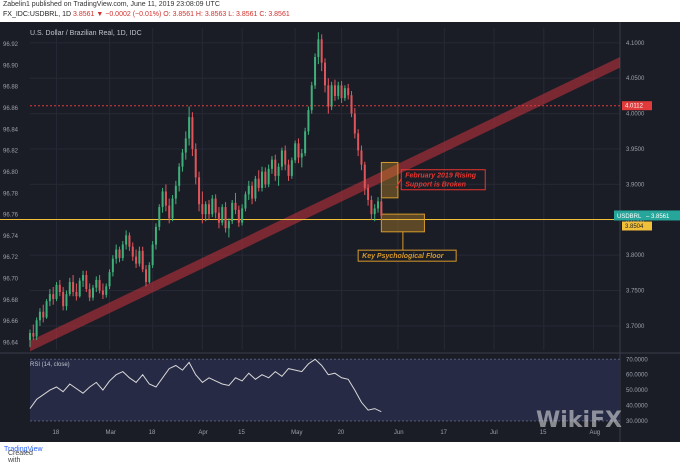  Describe the element at coordinates (11, 344) in the screenshot. I see `left-tick-label: 96.64` at that location.